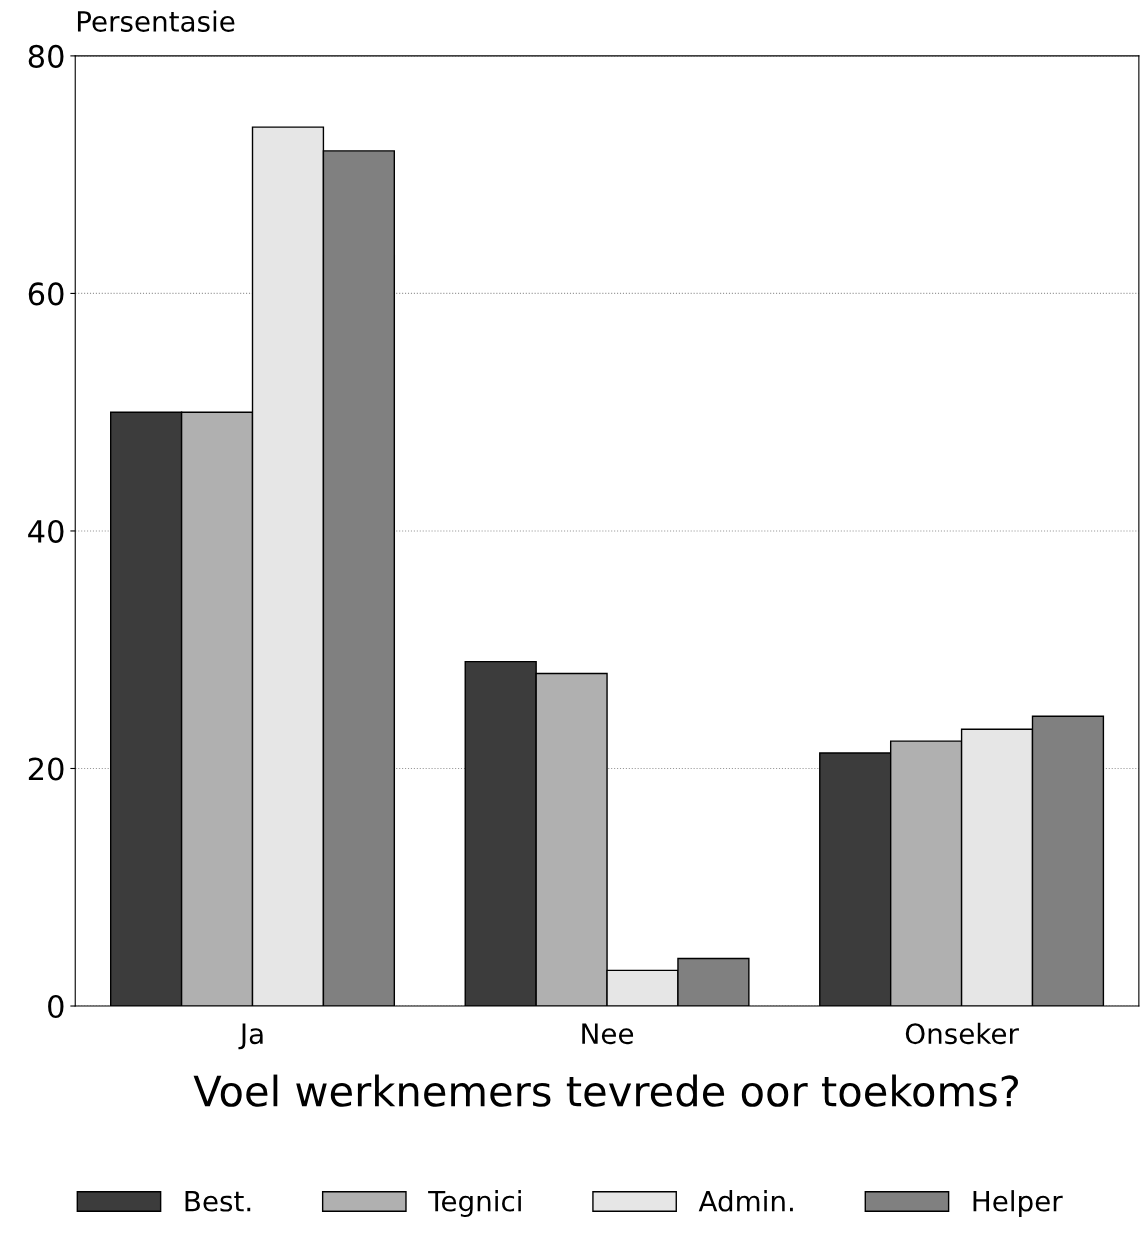 The width and height of the screenshot is (1140, 1242). Describe the element at coordinates (46, 769) in the screenshot. I see `y-tick-label: 20` at that location.